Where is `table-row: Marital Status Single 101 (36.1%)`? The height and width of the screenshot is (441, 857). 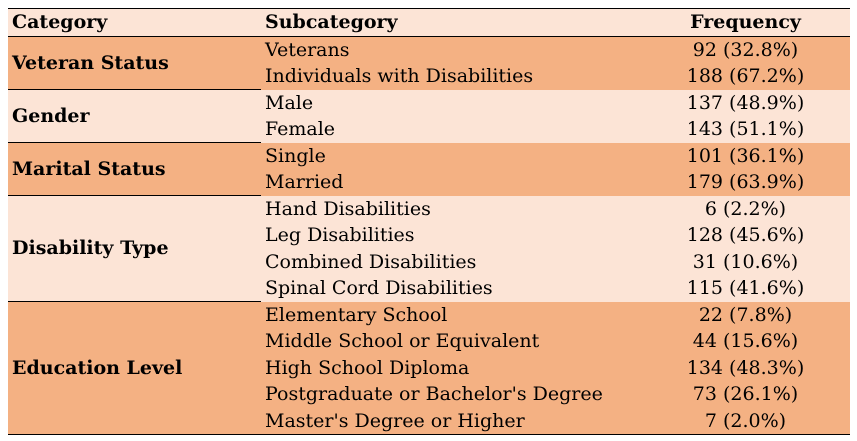 table-row: Marital Status Single 101 (36.1%) is located at coordinates (429, 169).